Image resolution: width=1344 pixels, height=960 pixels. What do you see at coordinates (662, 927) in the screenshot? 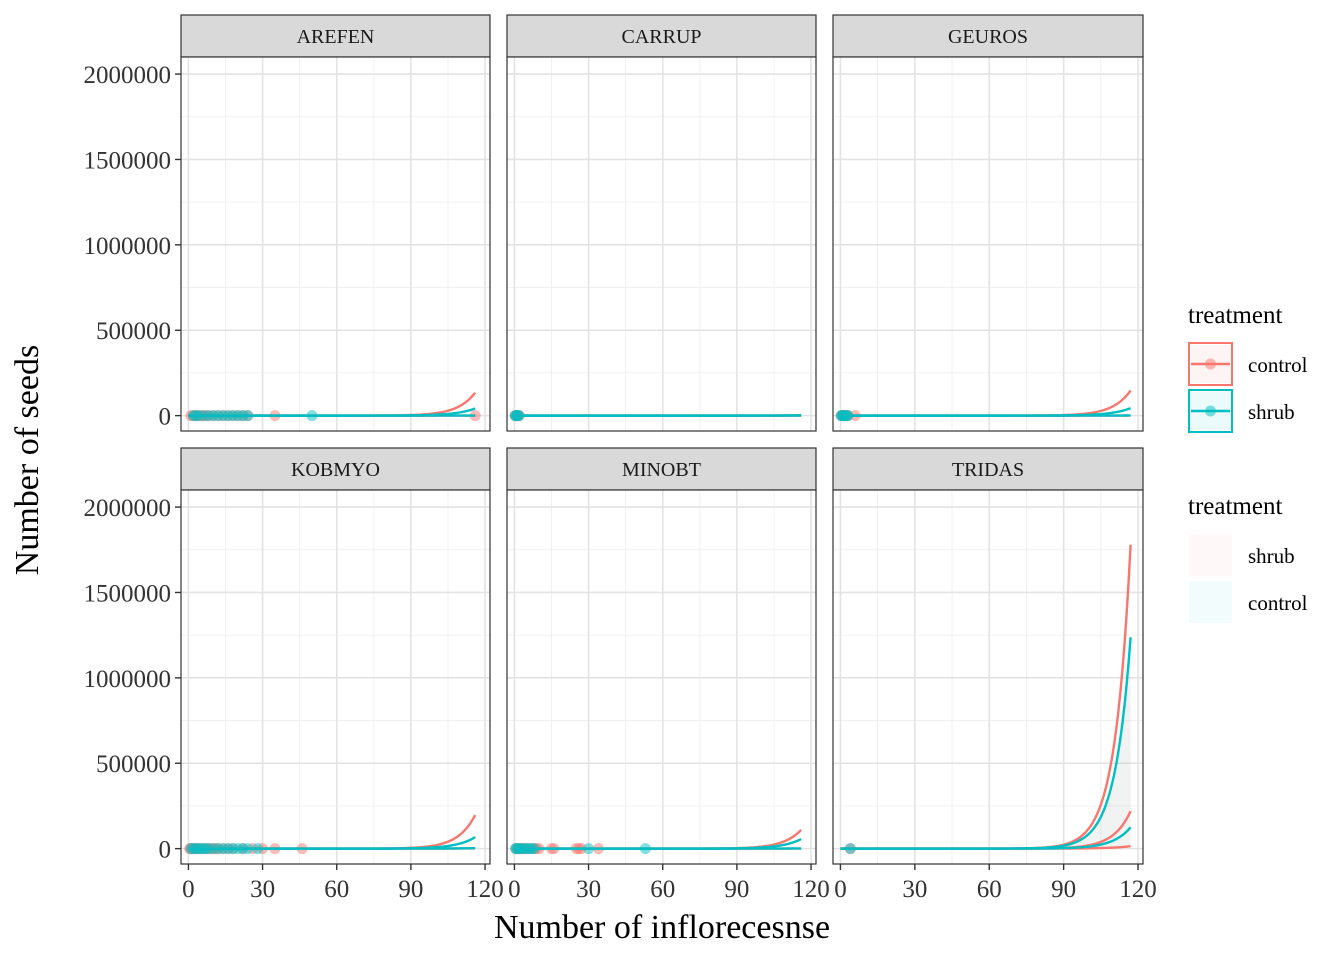
I see `x-axis-title: Number of inflorecesnse` at bounding box center [662, 927].